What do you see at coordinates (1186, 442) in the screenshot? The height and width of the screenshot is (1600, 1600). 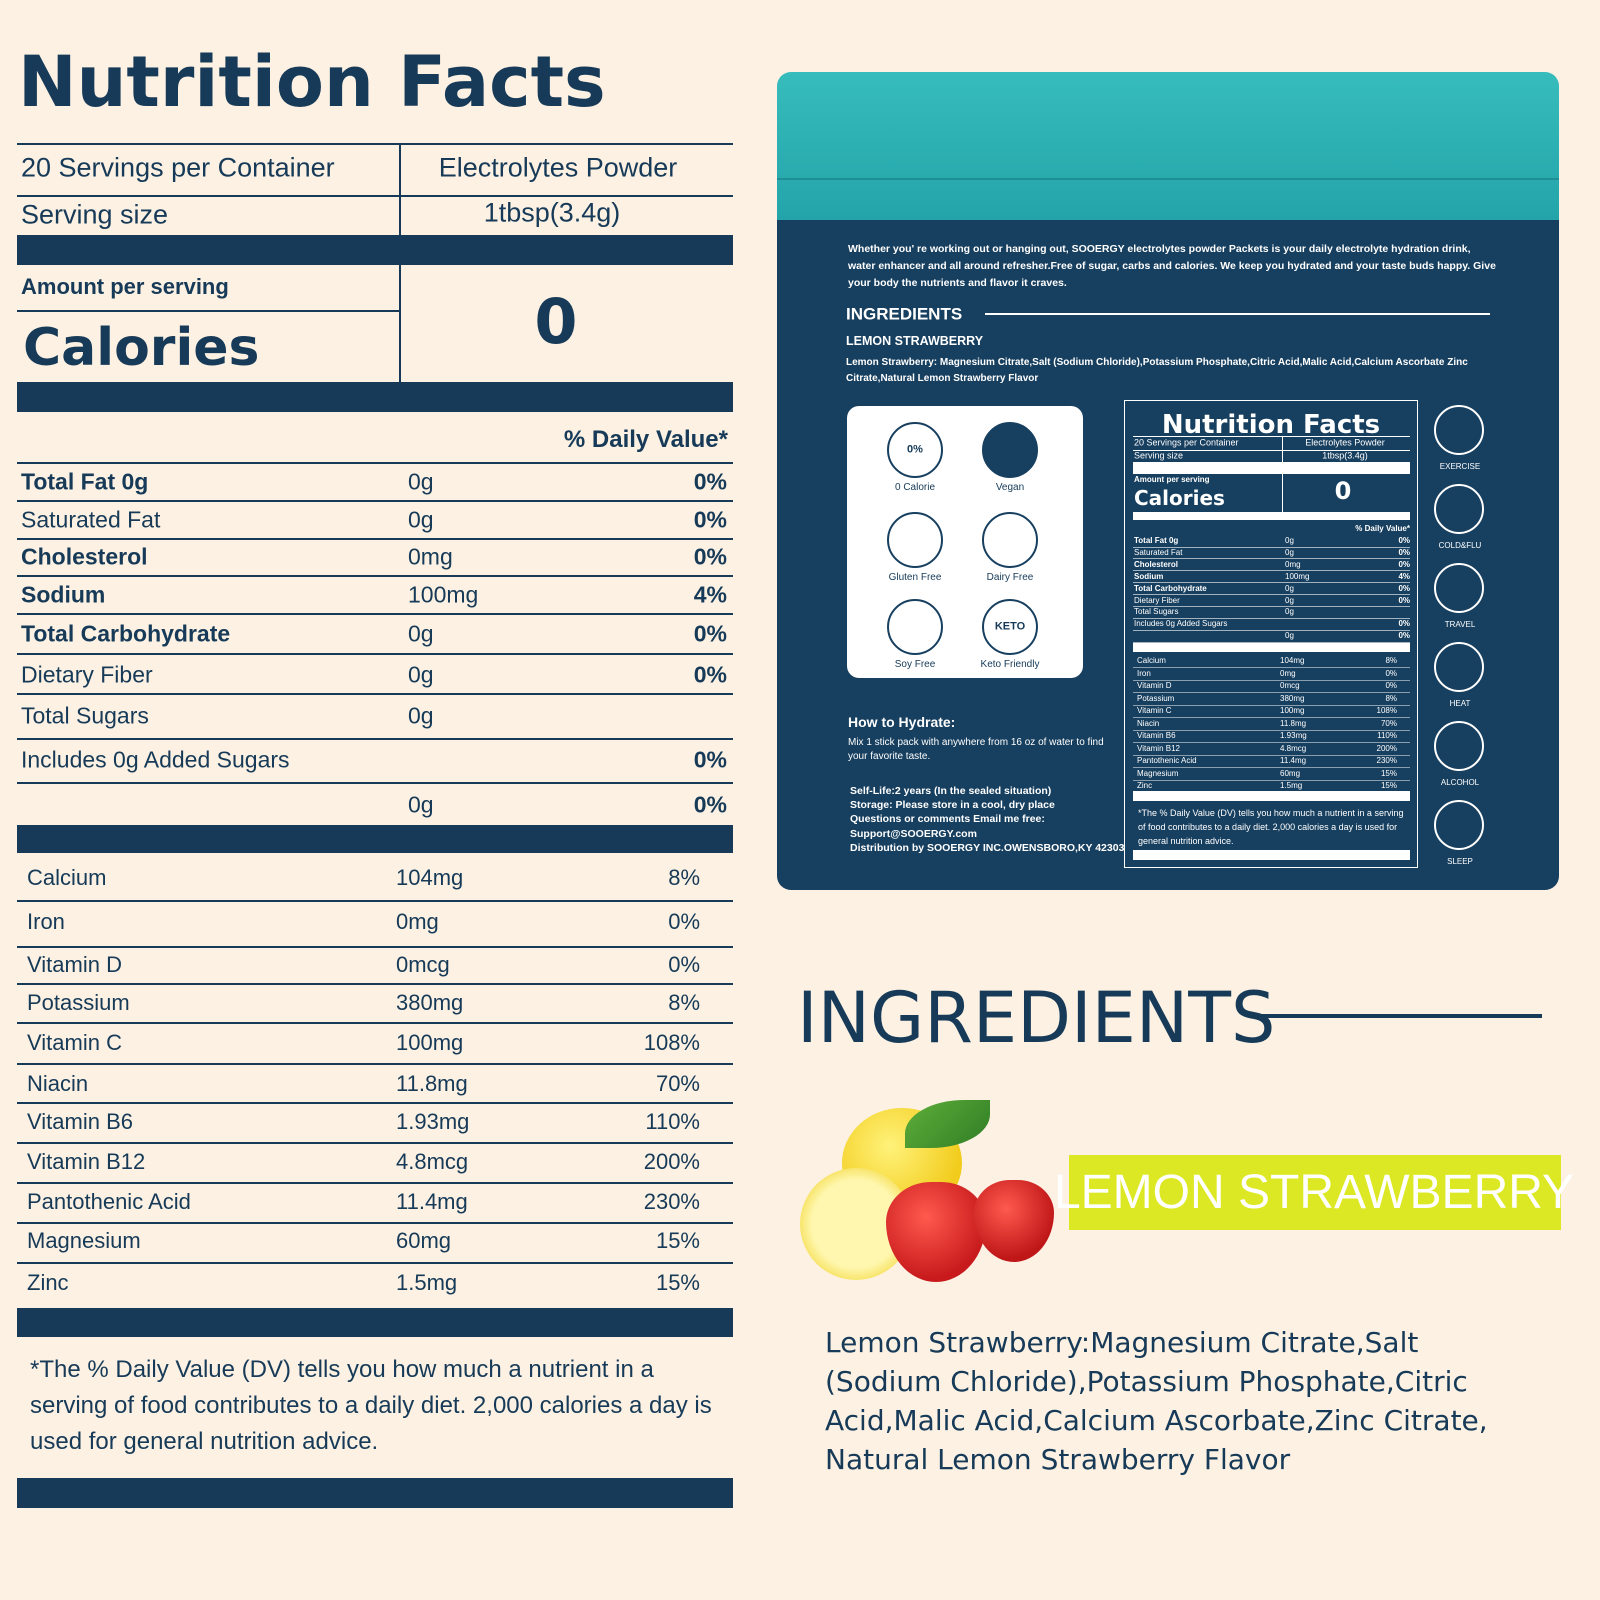 I see `mini-servings: 20 Servings per Container` at bounding box center [1186, 442].